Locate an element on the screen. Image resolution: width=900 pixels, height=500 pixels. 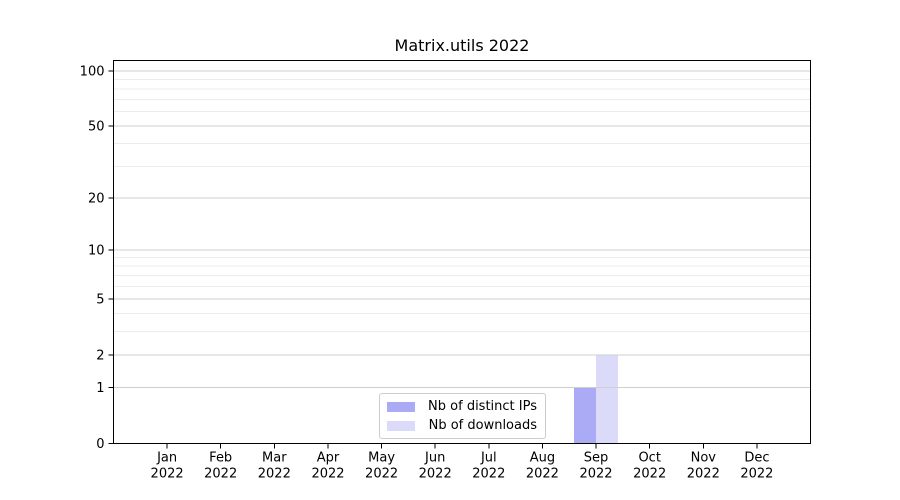
x-tick-label-month: Jun is located at coordinates (434, 458).